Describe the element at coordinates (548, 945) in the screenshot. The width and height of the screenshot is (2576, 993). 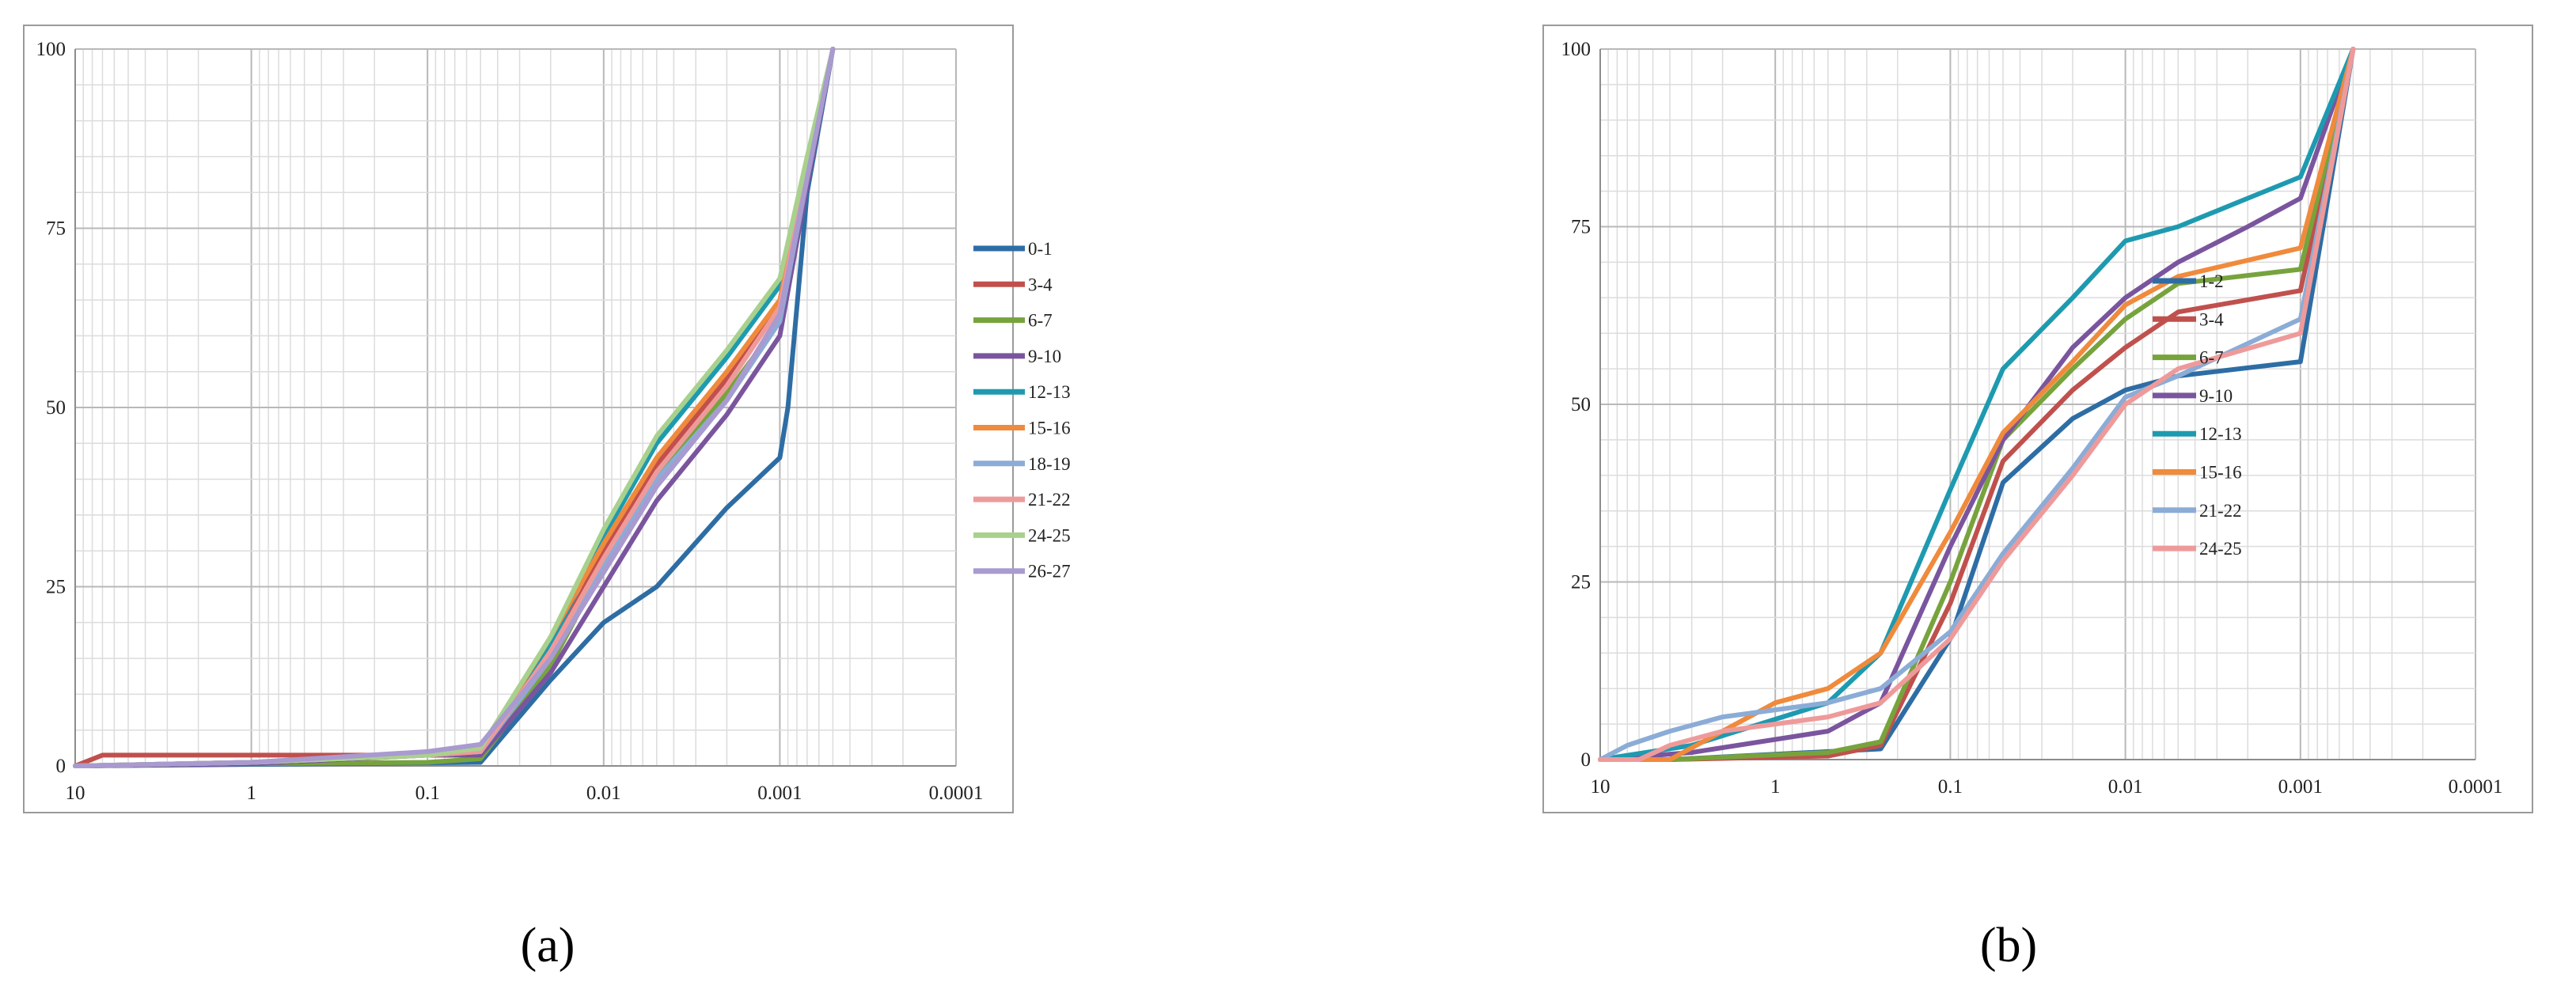
I see `caption-a: (a)` at that location.